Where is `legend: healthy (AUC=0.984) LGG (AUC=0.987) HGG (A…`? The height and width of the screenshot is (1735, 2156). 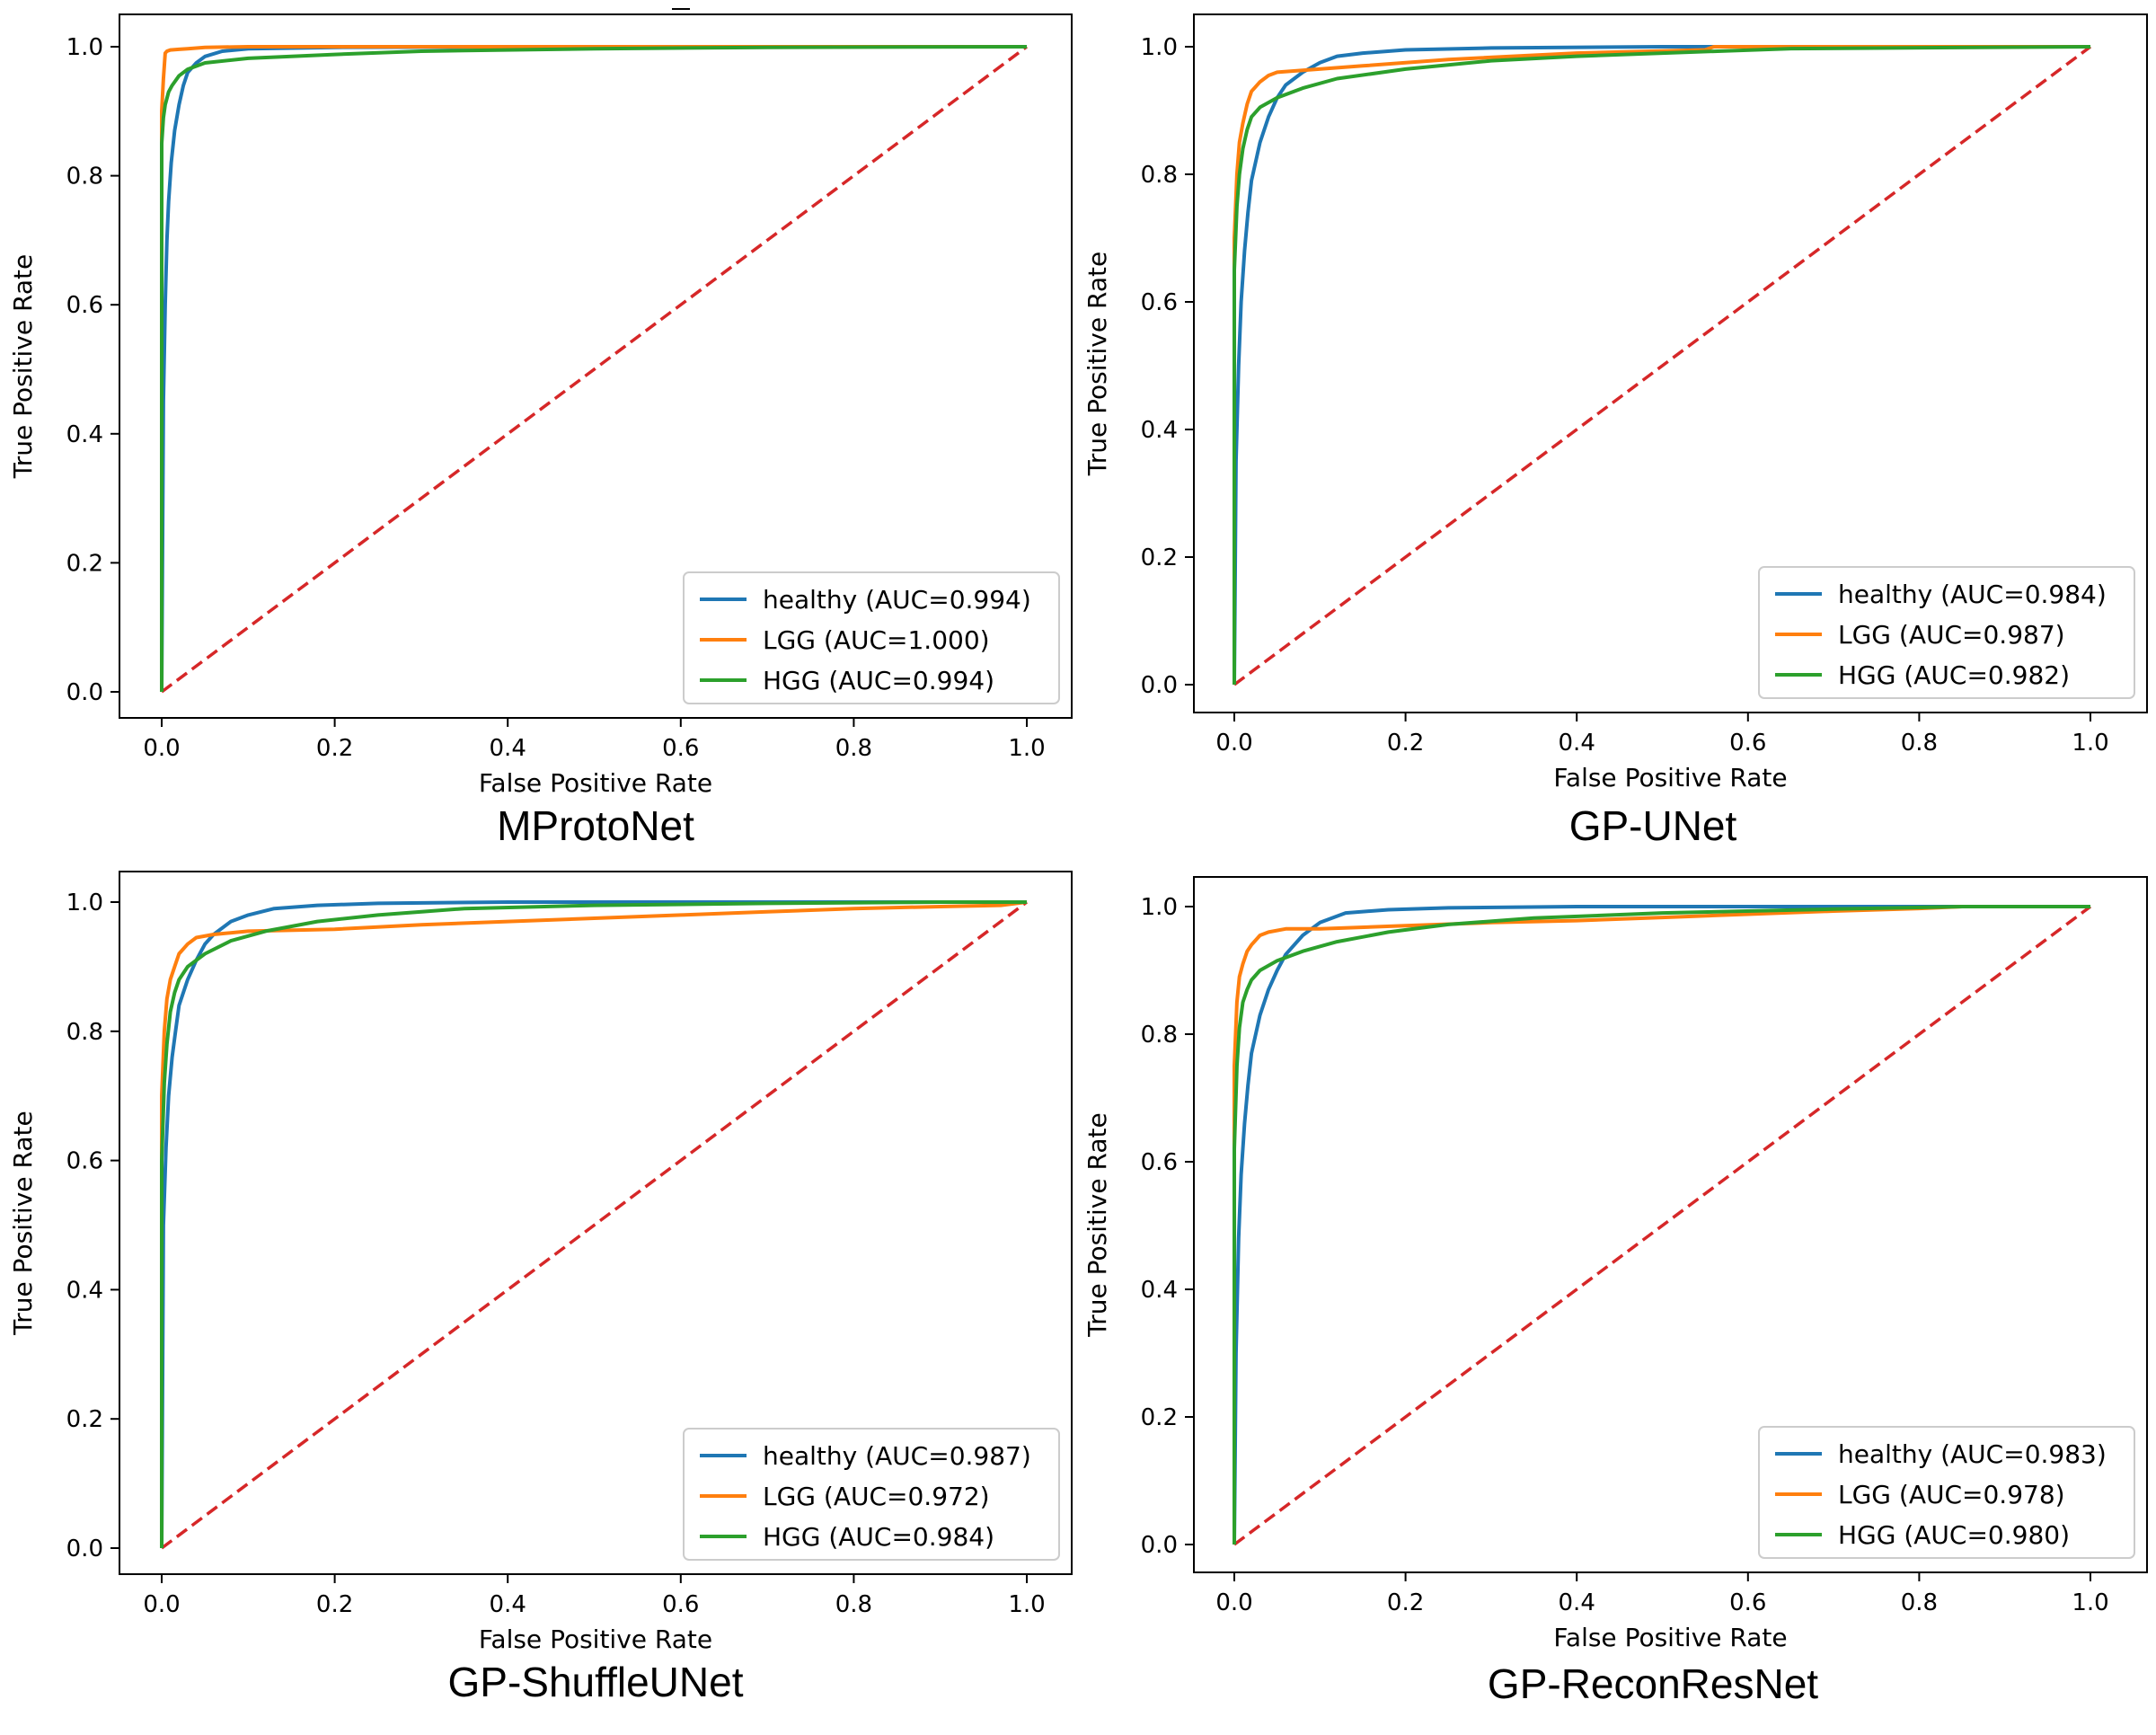 legend: healthy (AUC=0.984) LGG (AUC=0.987) HGG (A… is located at coordinates (1947, 632).